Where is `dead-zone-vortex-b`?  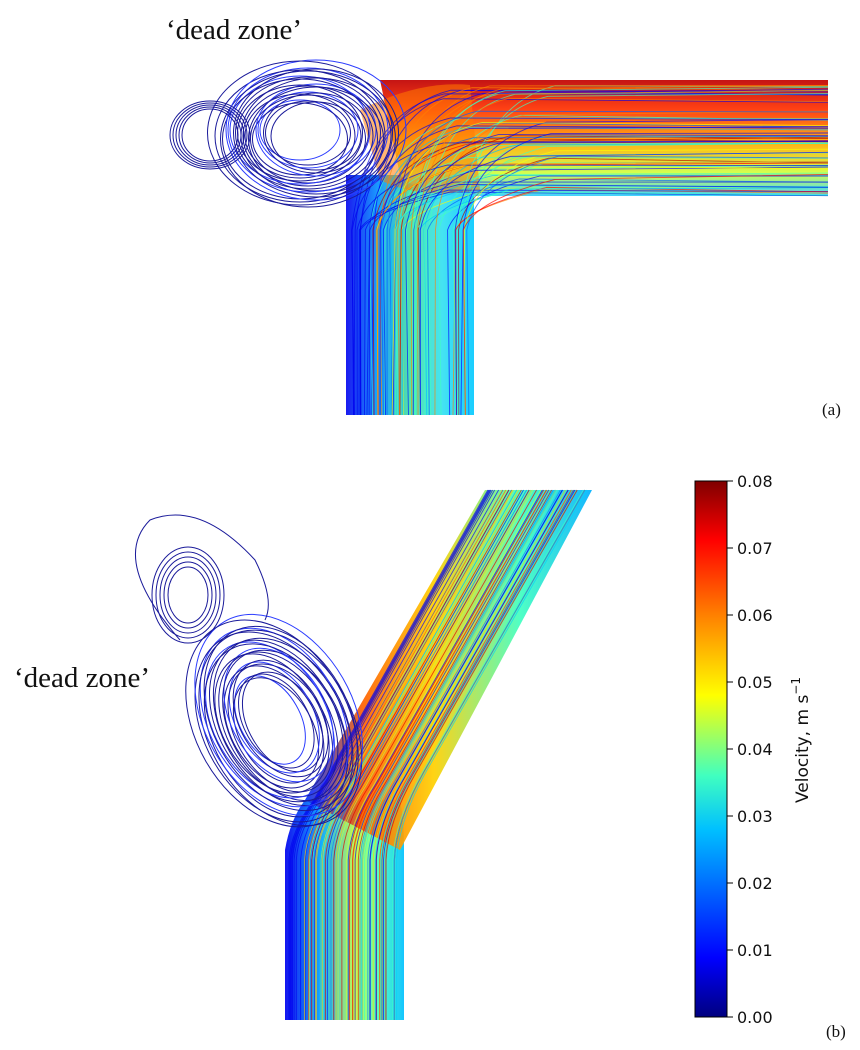 dead-zone-vortex-b is located at coordinates (249, 671).